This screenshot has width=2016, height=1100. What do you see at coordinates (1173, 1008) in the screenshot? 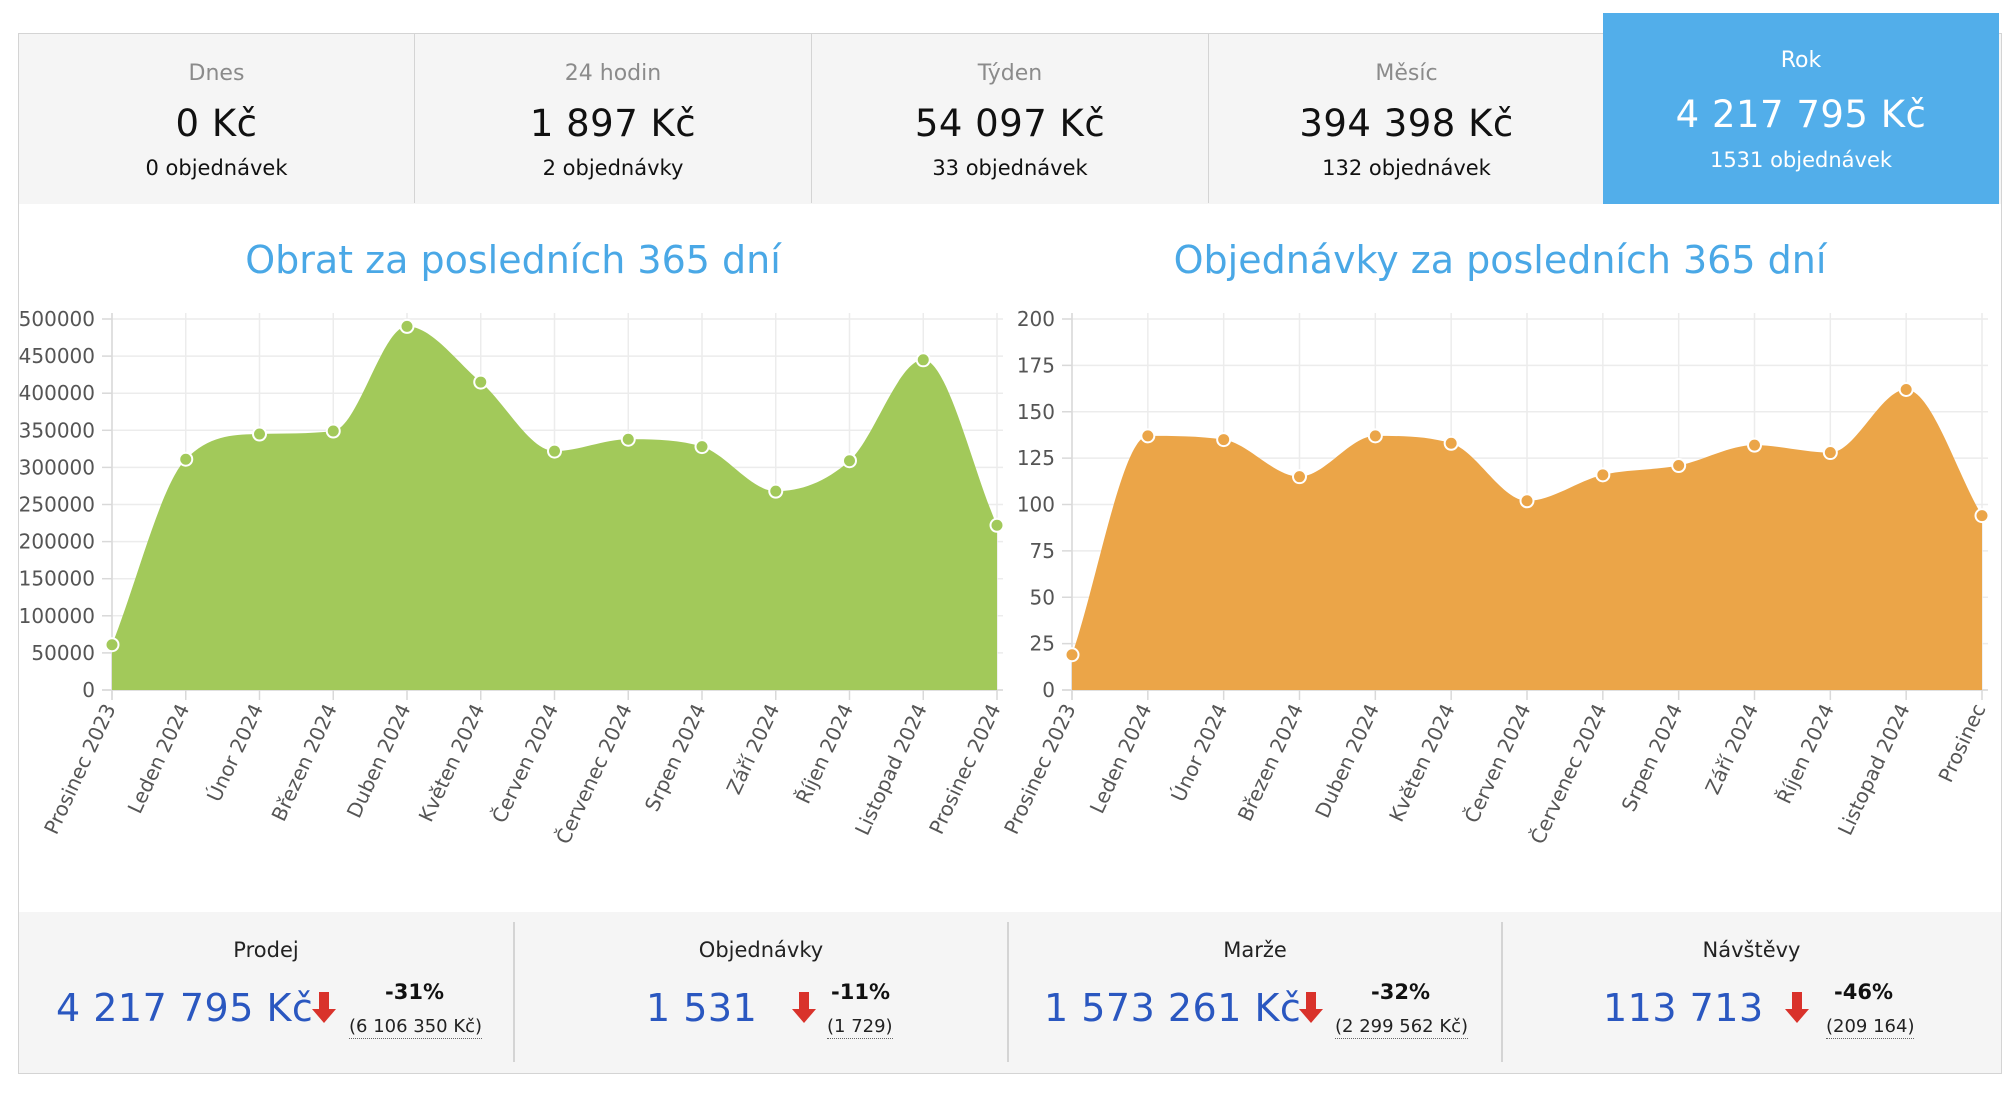
I see `stat-value: 1 573 261 Kč` at bounding box center [1173, 1008].